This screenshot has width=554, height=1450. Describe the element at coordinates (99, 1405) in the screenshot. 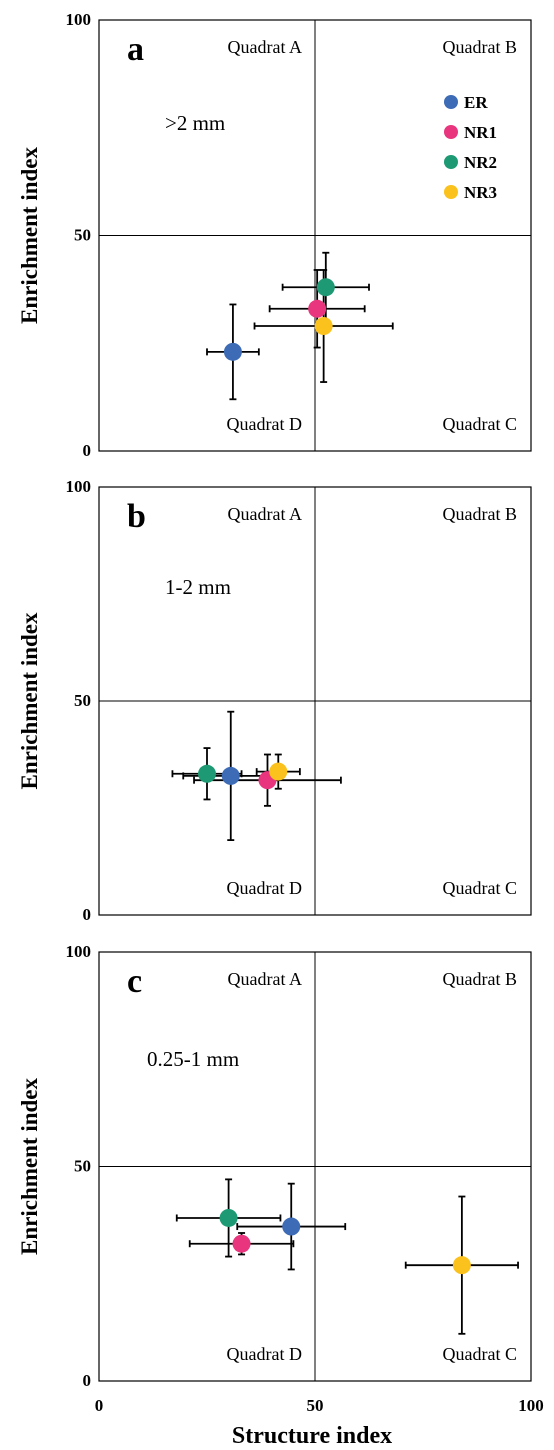

I see `x-tick-label: 0` at that location.